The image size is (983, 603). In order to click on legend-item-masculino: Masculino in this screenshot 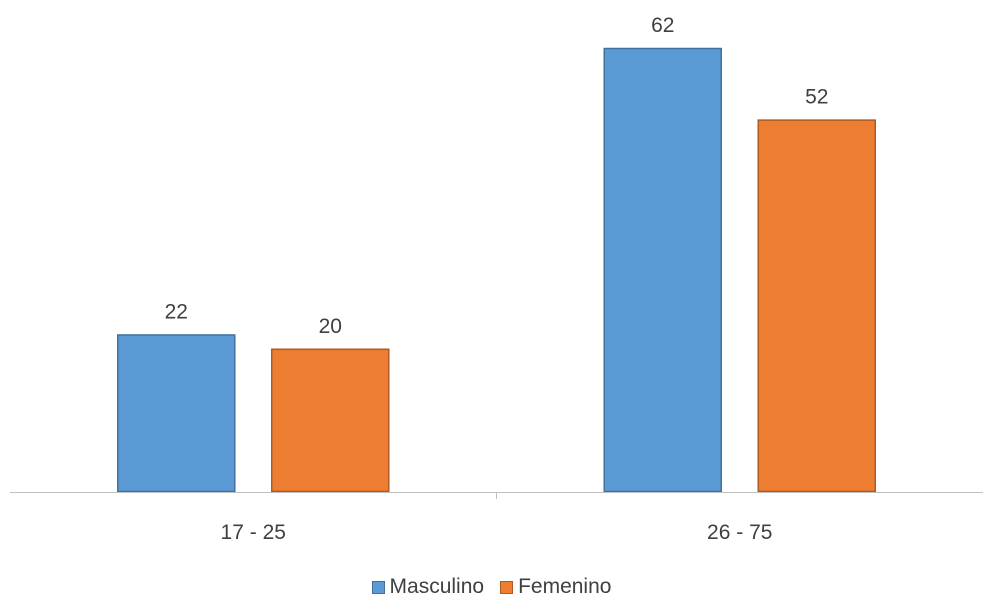, I will do `click(428, 587)`.